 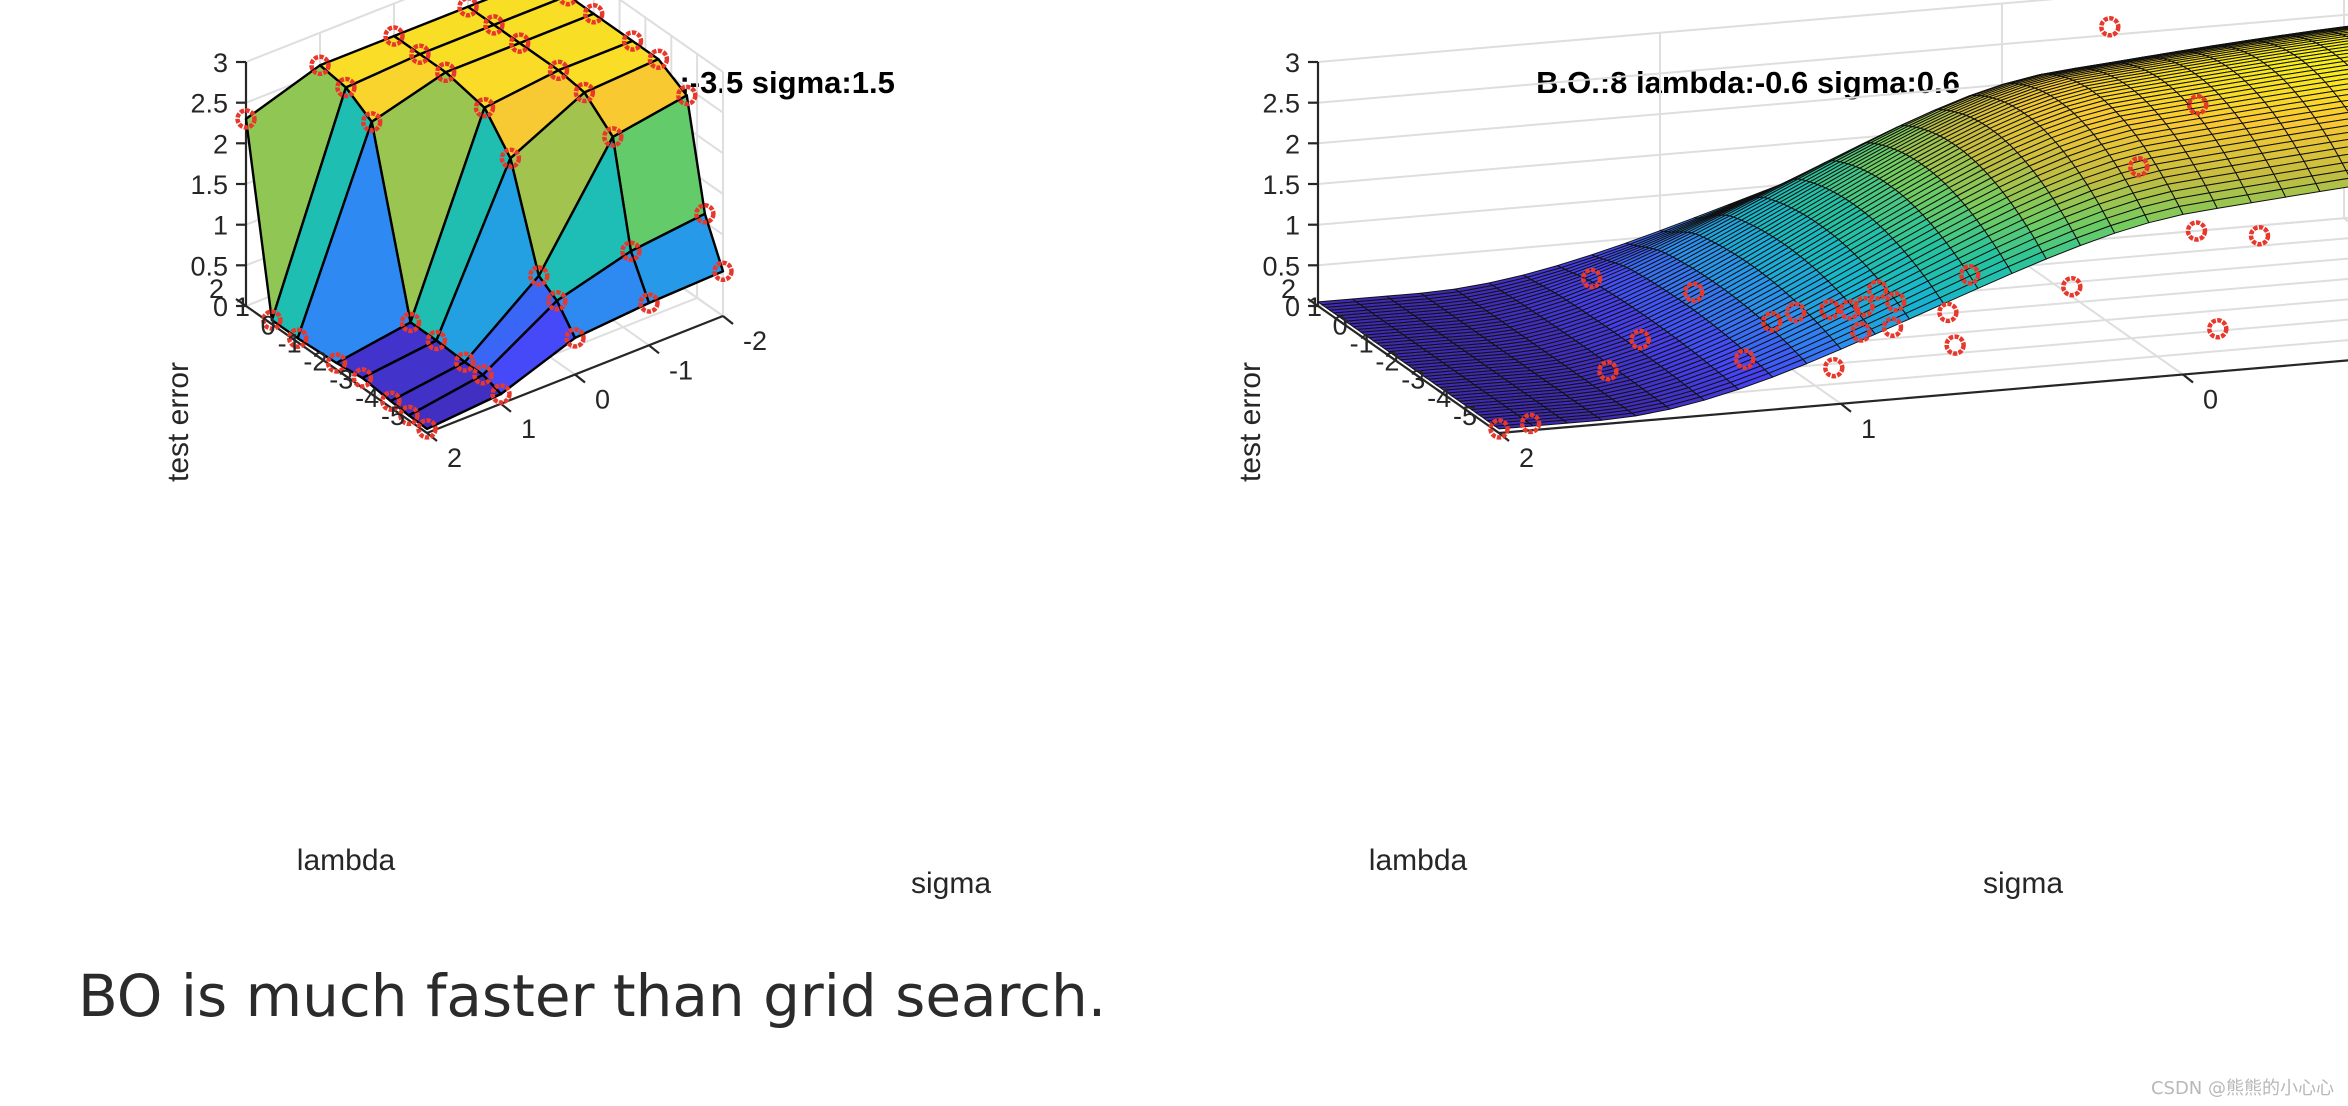 What do you see at coordinates (268, 325) in the screenshot?
I see `y-tick-label: 0` at bounding box center [268, 325].